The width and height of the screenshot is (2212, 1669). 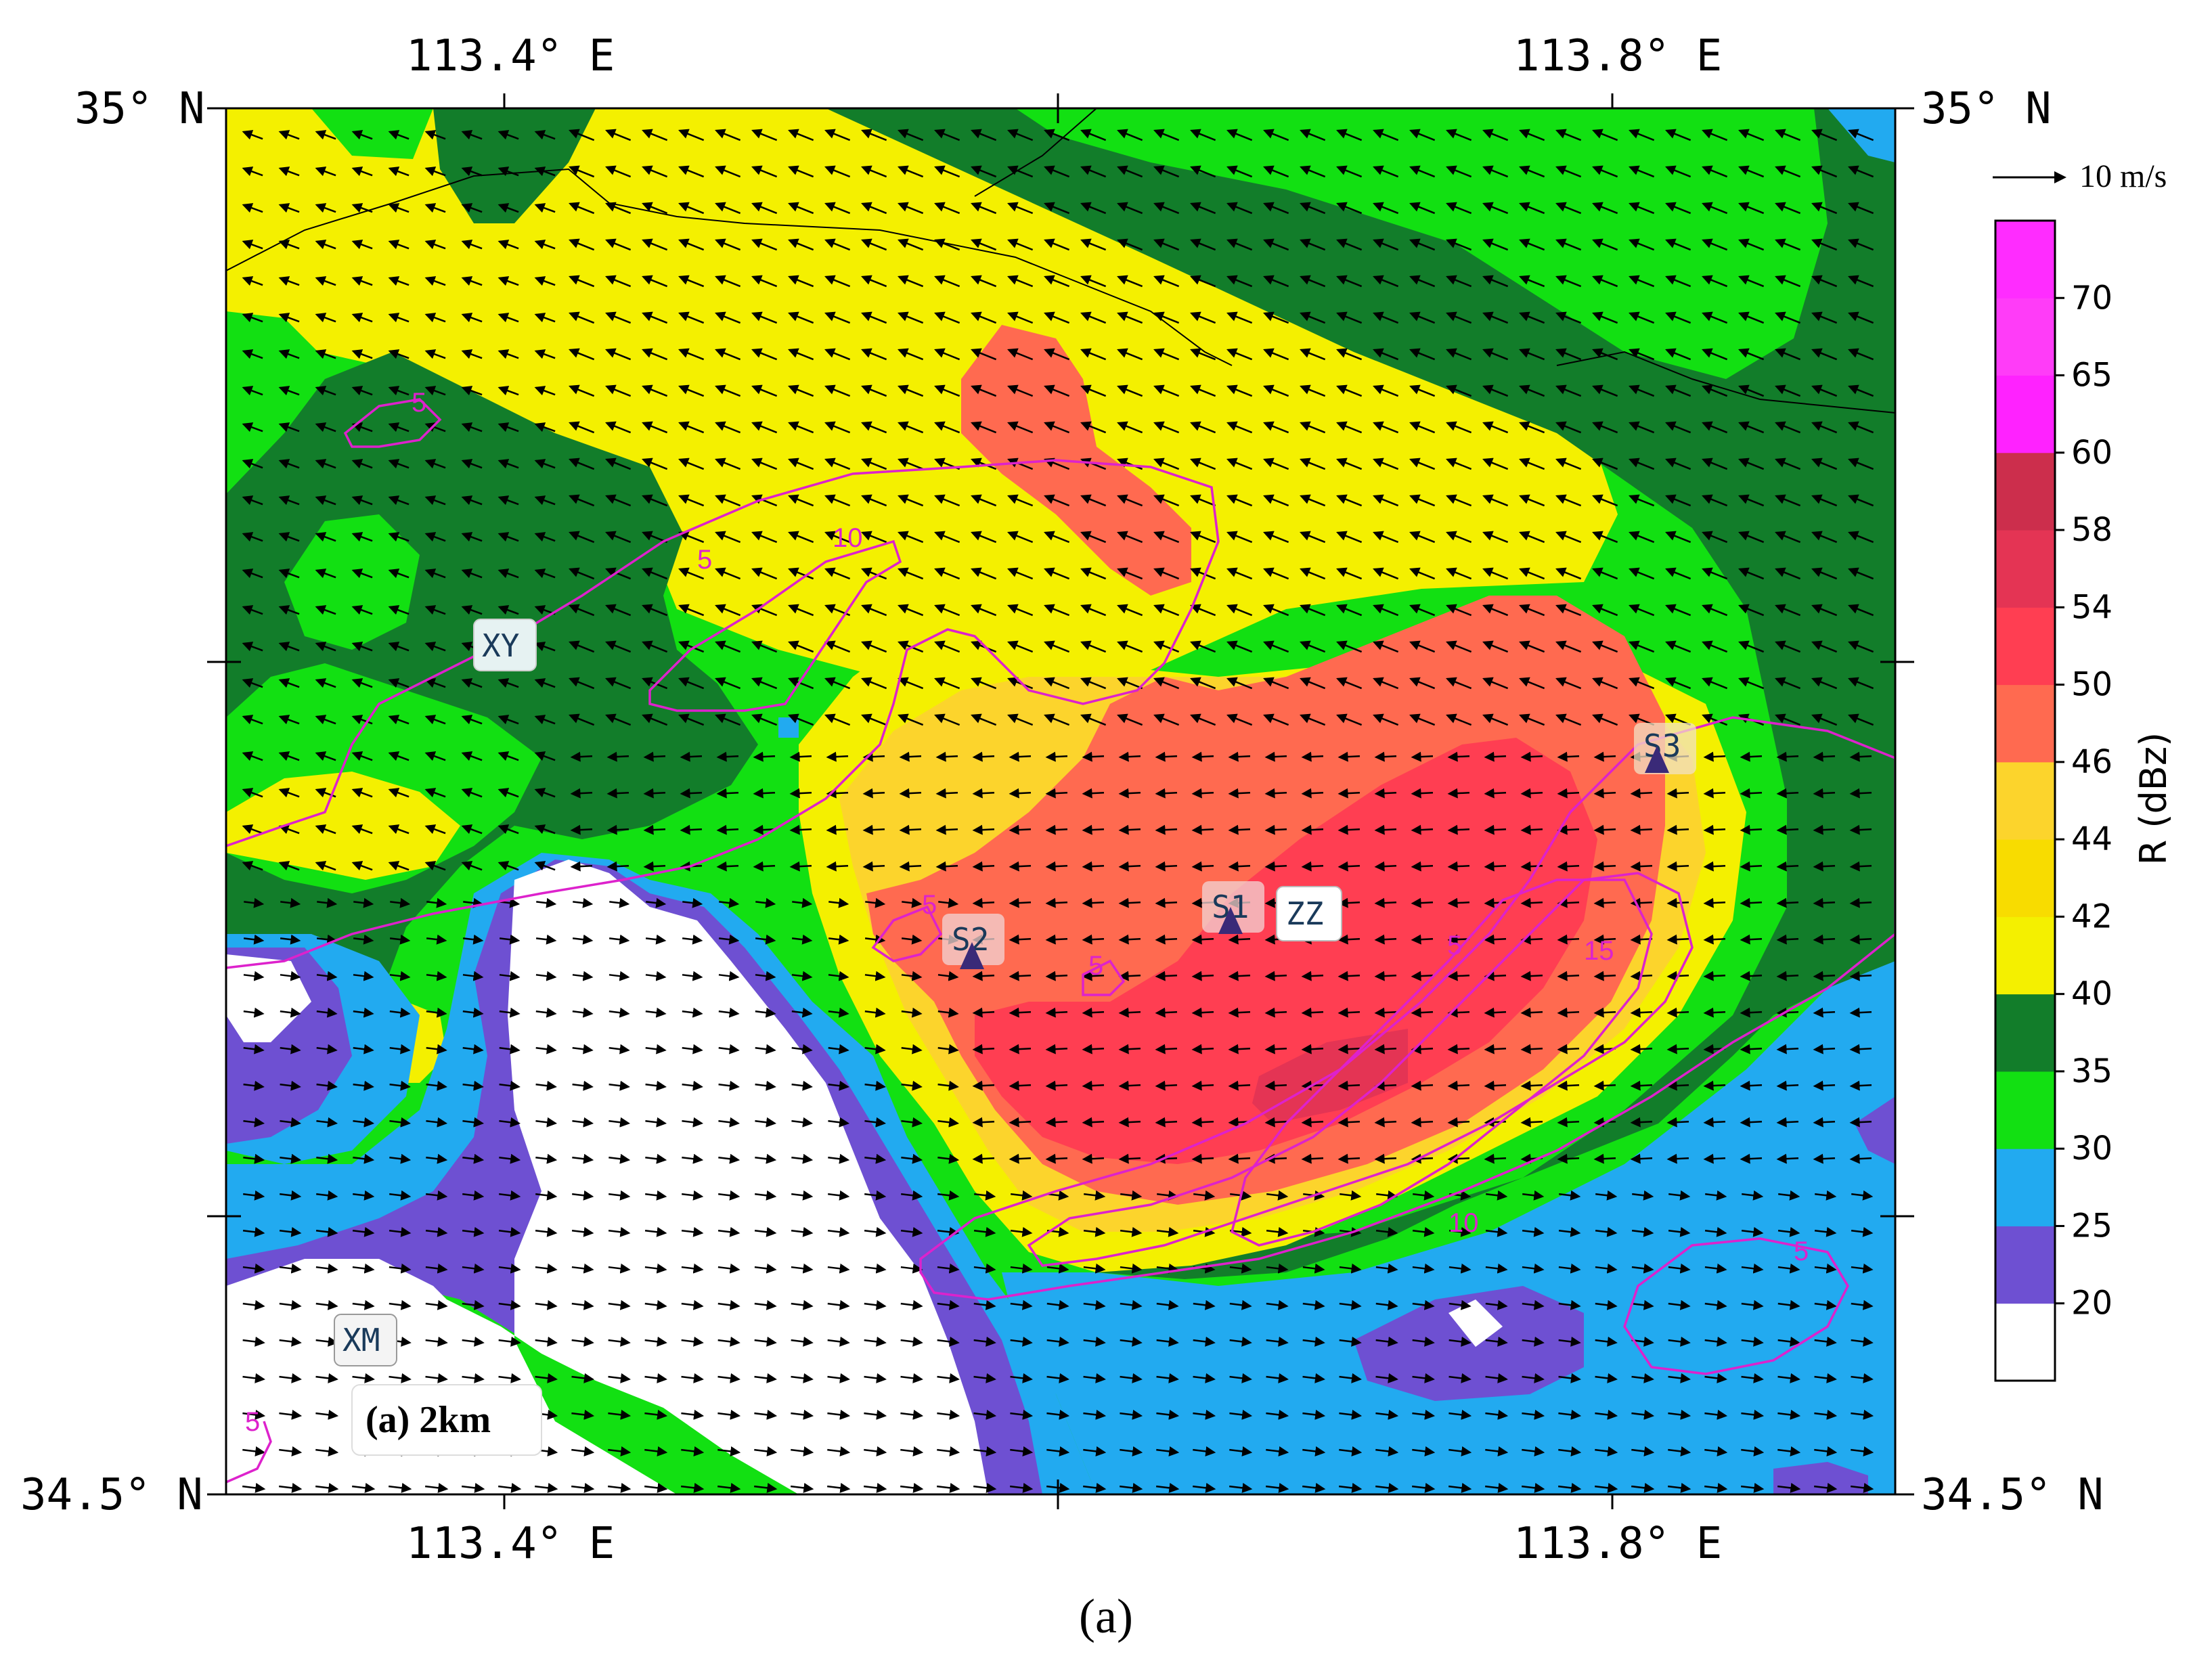 What do you see at coordinates (2092, 530) in the screenshot?
I see `colorbar-level-label: 58` at bounding box center [2092, 530].